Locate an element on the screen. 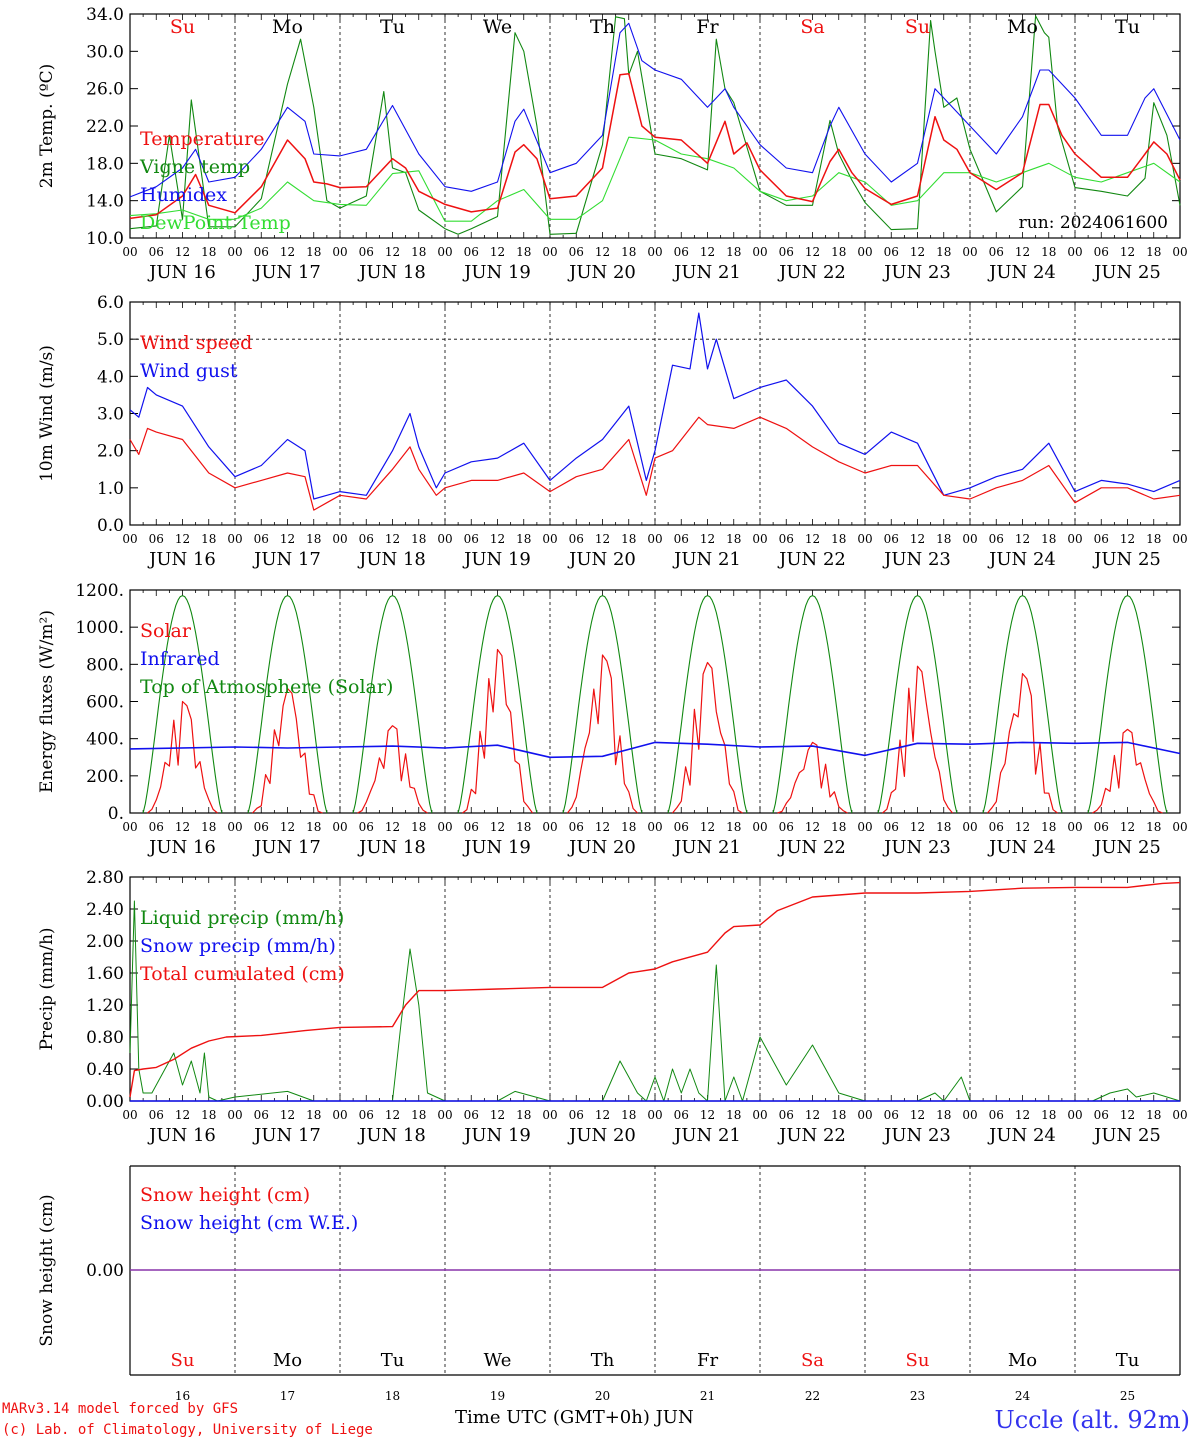  y-axis-label: Precip (mm/h) is located at coordinates (47, 988).